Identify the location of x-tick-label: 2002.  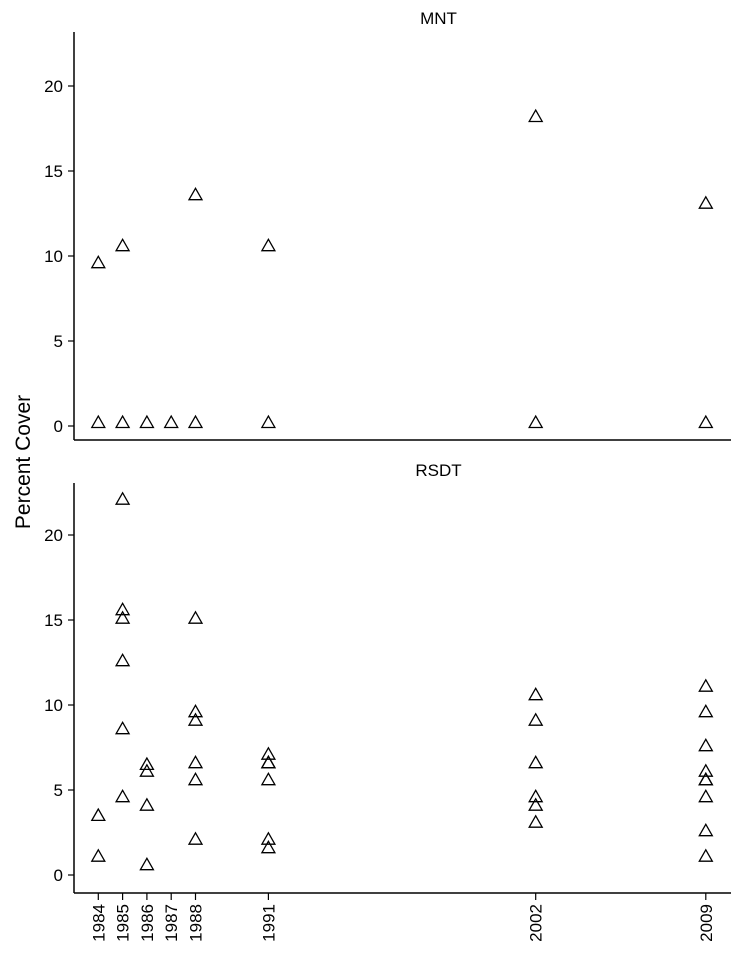
(536, 923).